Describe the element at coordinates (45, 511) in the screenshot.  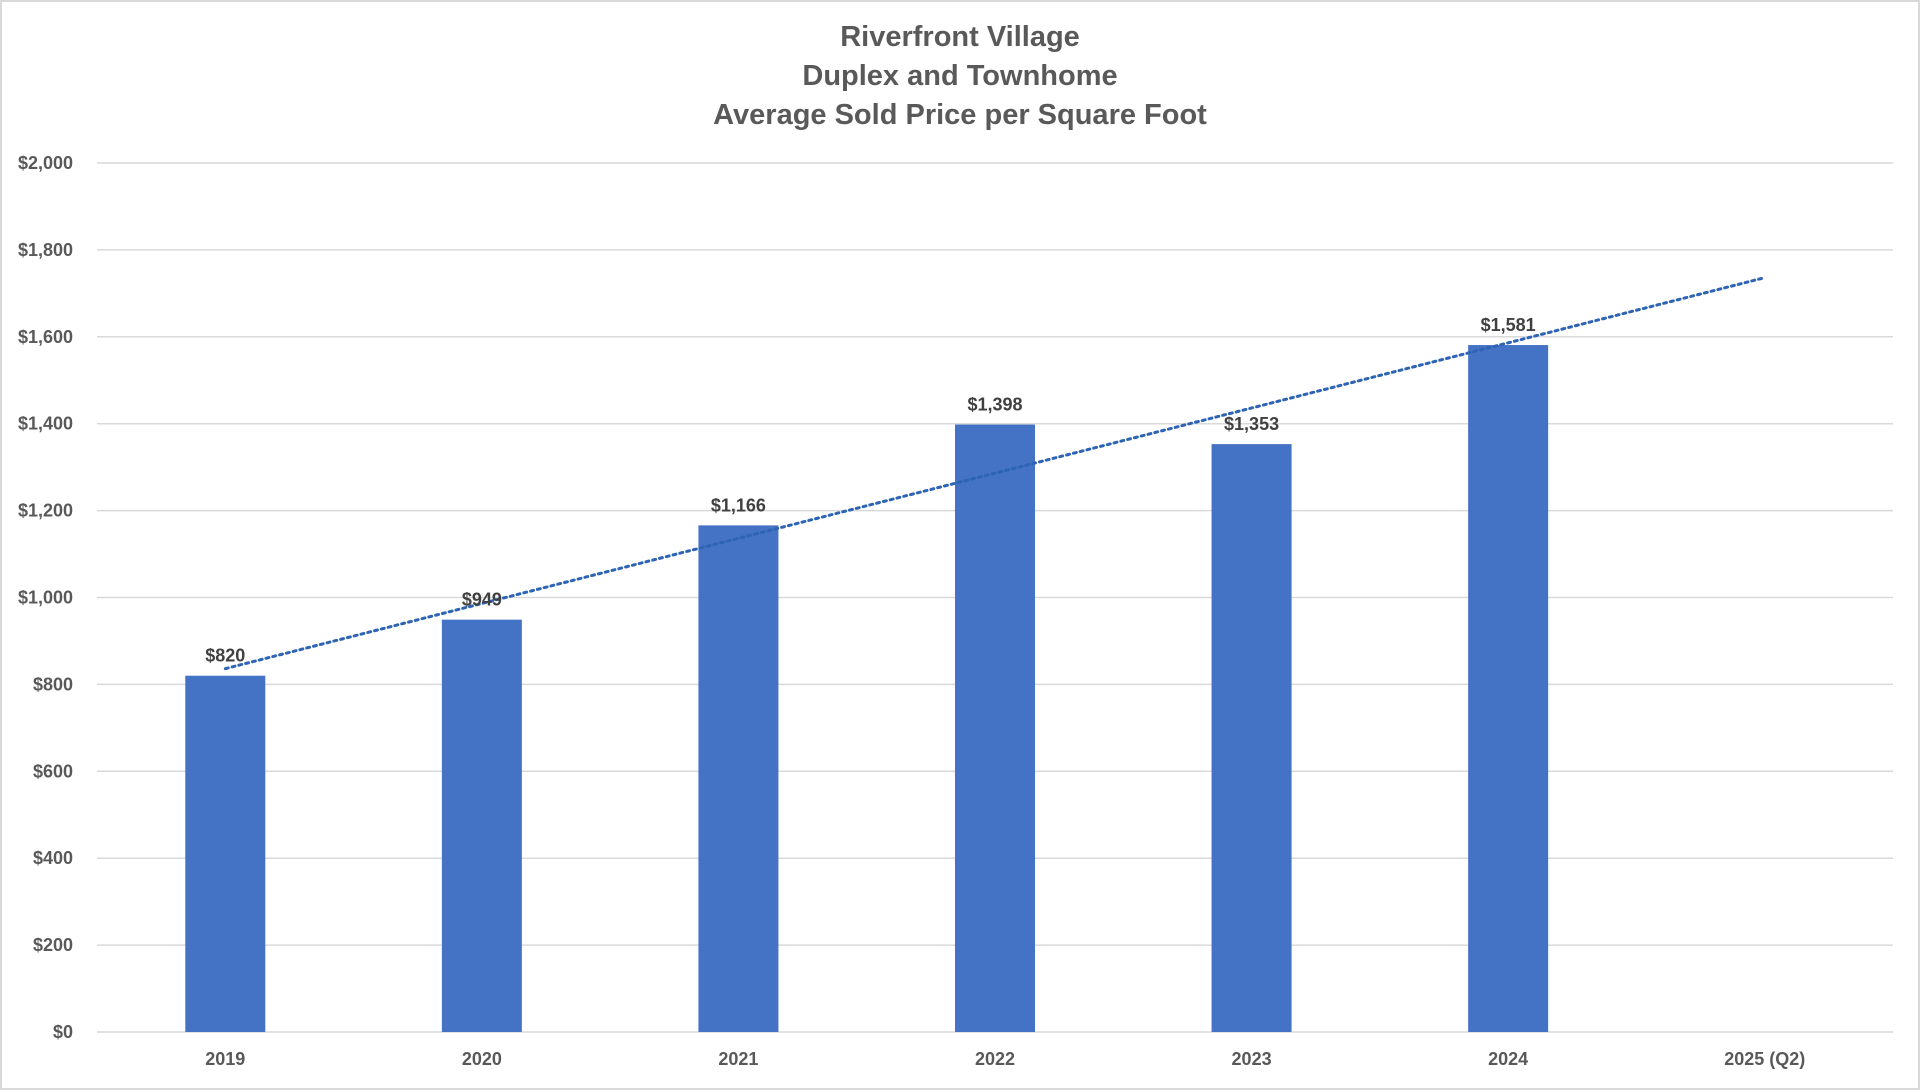
I see `y-tick-label: $1,200` at that location.